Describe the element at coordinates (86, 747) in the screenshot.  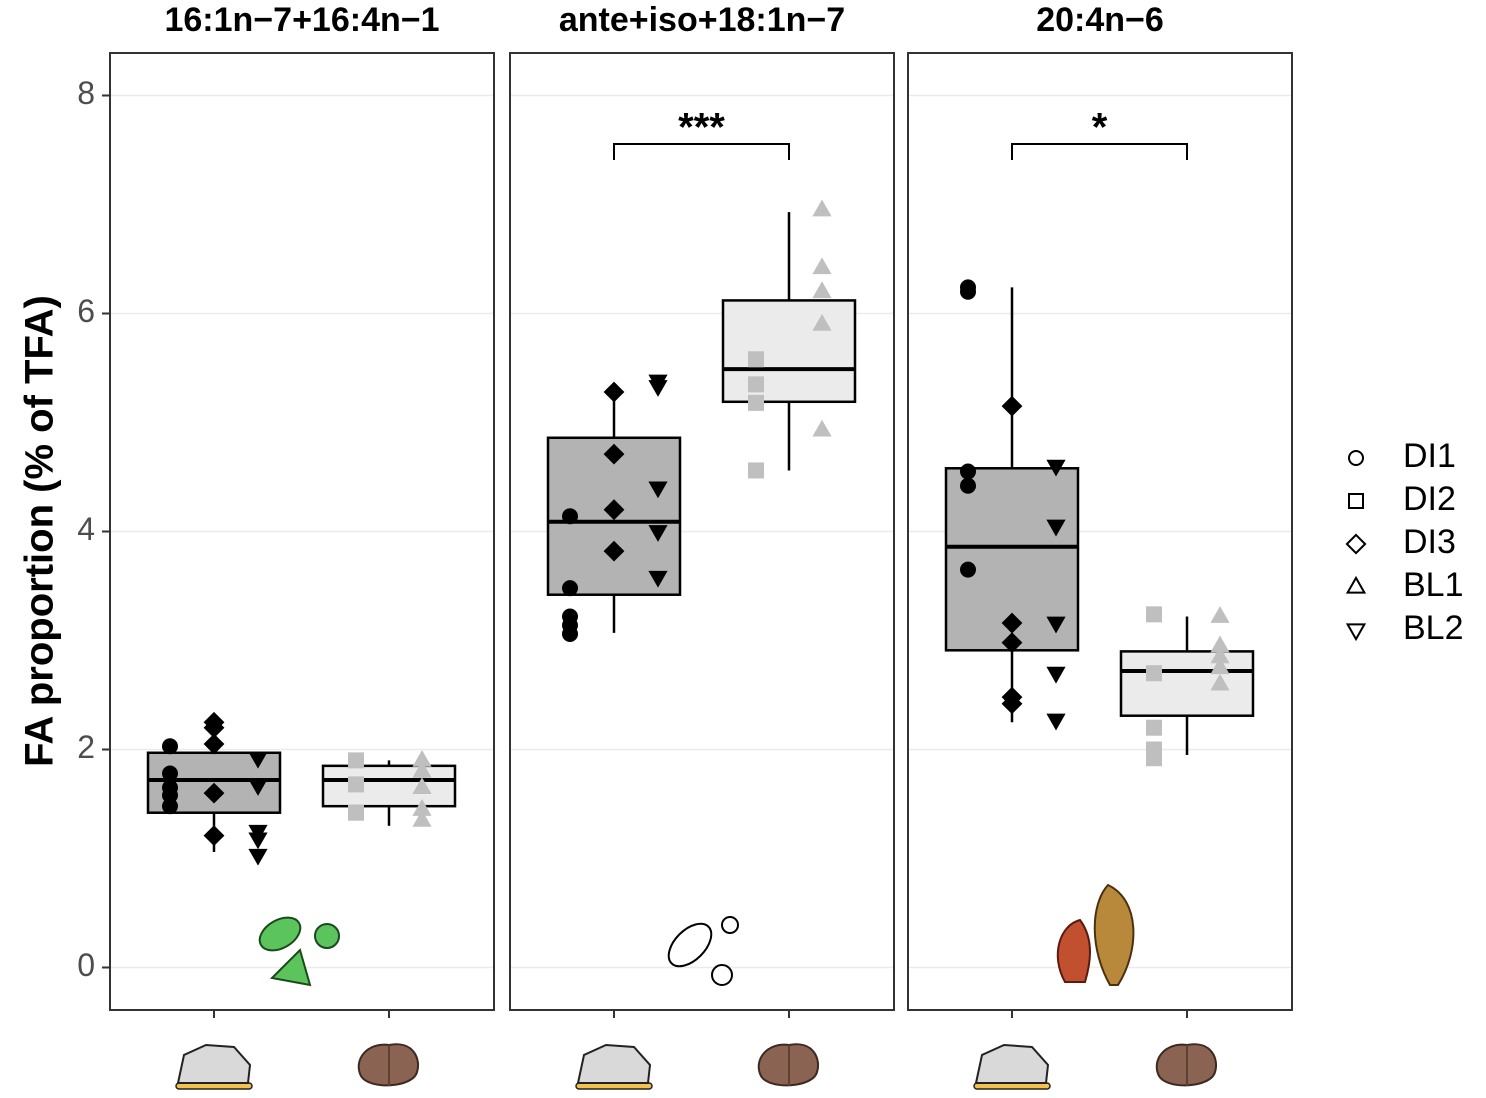
I see `y-tick-label: 2` at that location.